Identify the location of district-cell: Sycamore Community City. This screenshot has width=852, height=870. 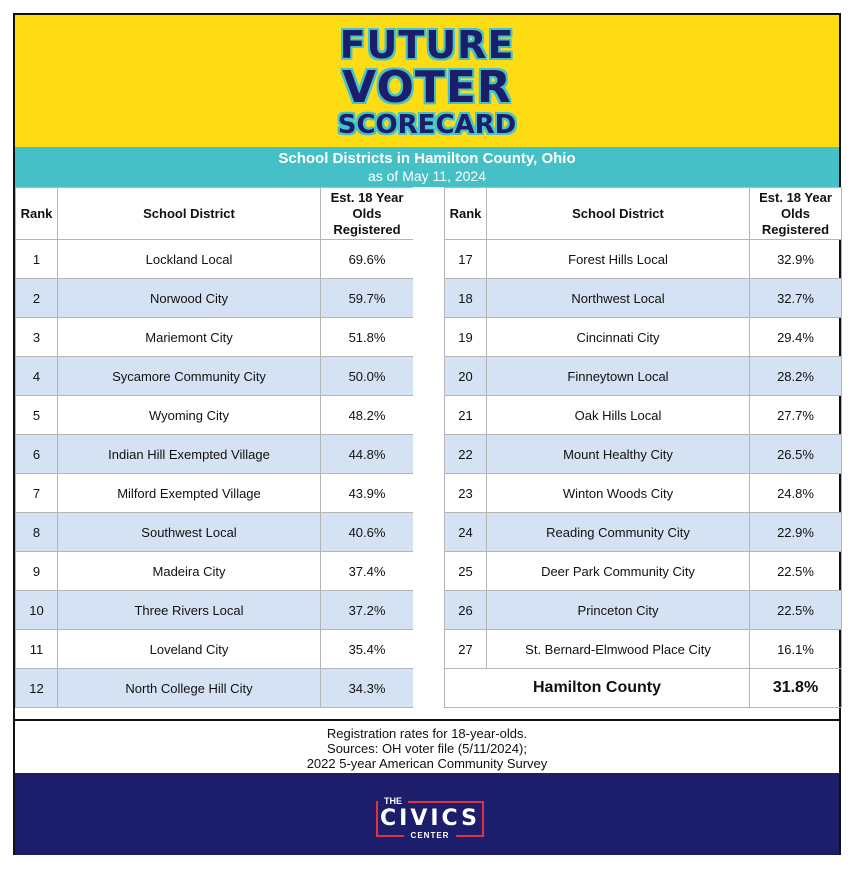
(189, 376).